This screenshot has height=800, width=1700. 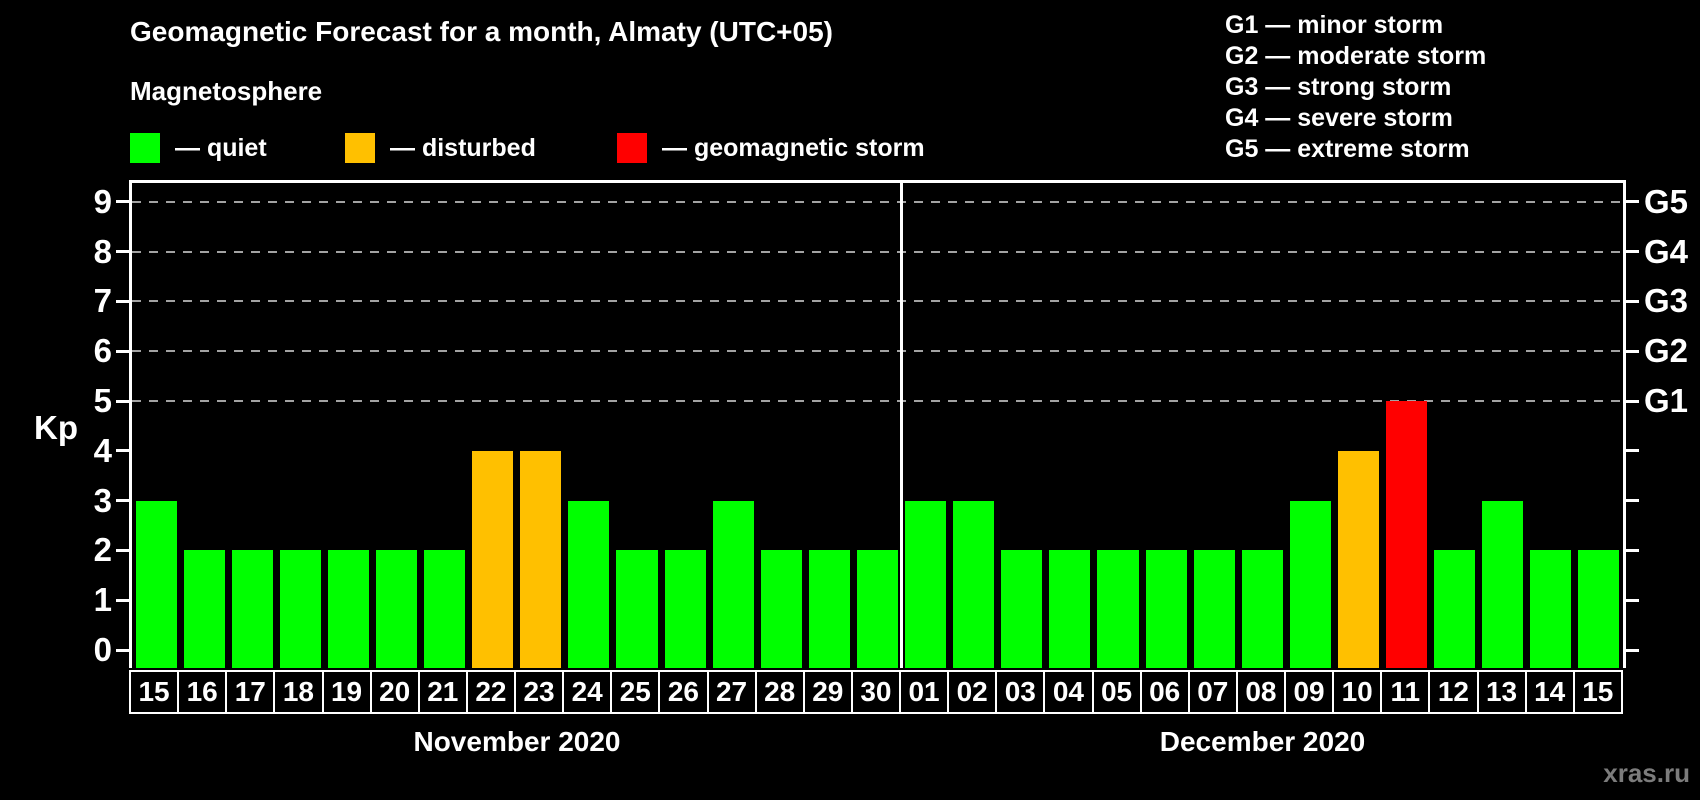 What do you see at coordinates (1068, 692) in the screenshot?
I see `day-cell-04: 04` at bounding box center [1068, 692].